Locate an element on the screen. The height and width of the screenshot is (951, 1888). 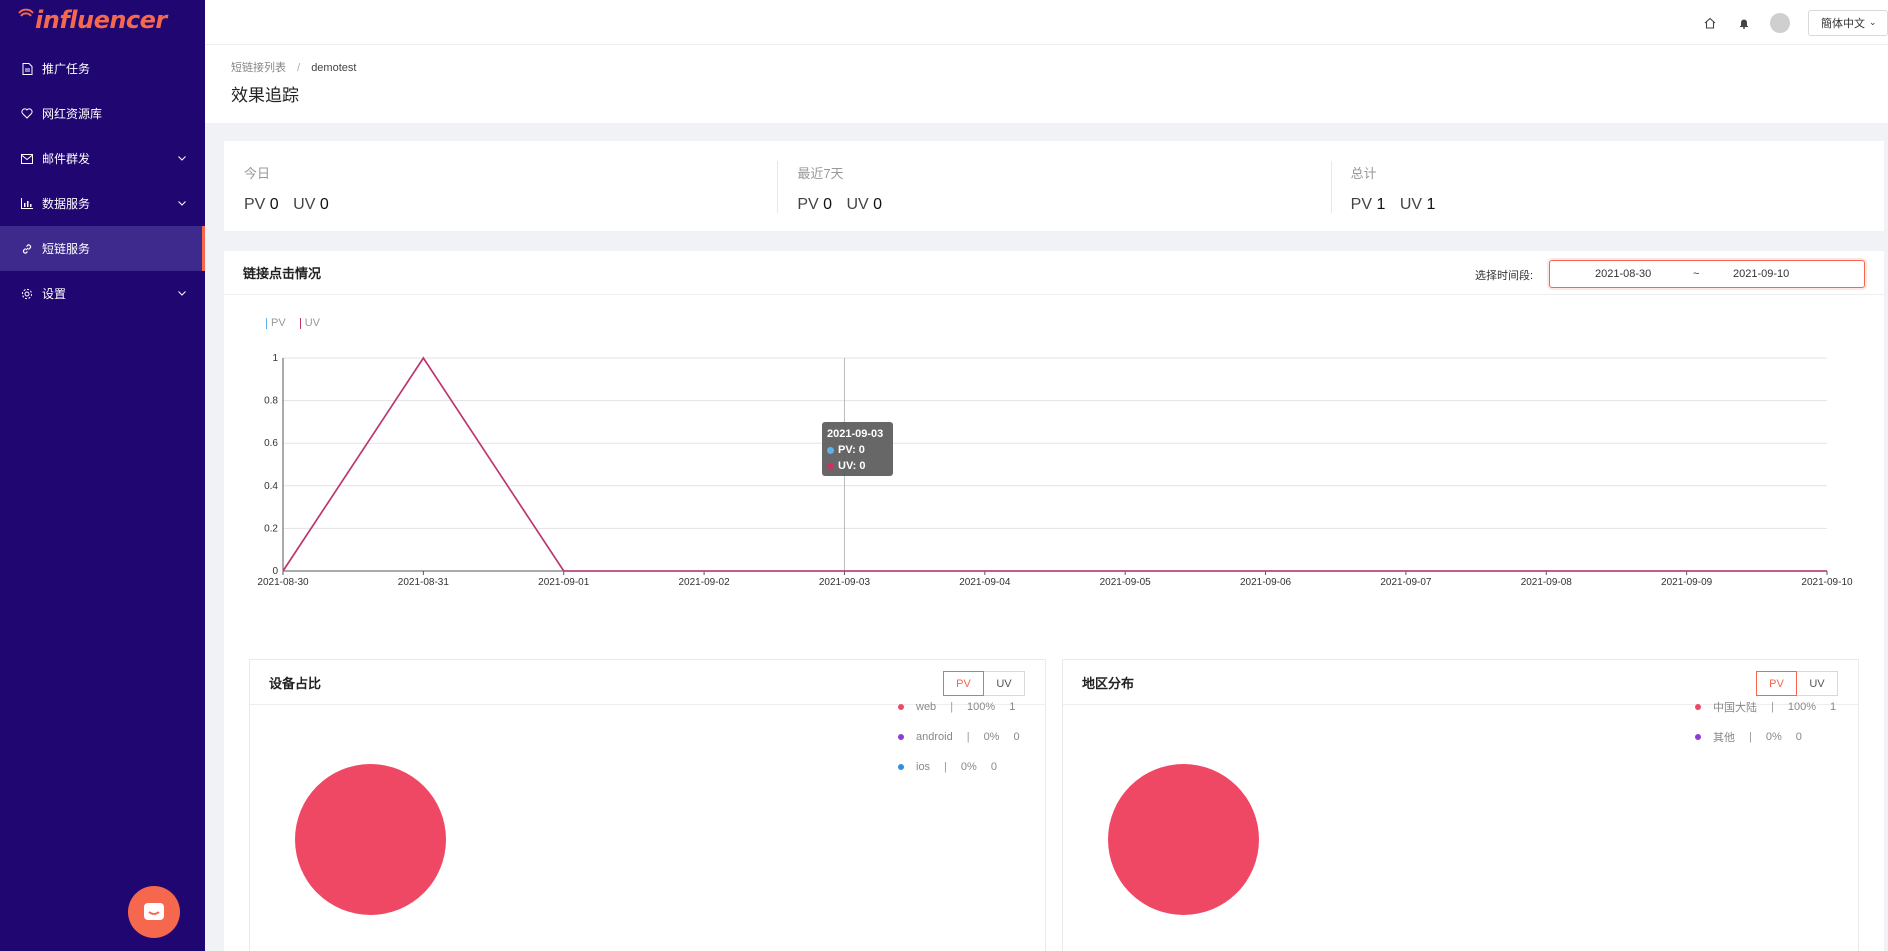
x-tick-label: 2021-09-05 is located at coordinates (1126, 582).